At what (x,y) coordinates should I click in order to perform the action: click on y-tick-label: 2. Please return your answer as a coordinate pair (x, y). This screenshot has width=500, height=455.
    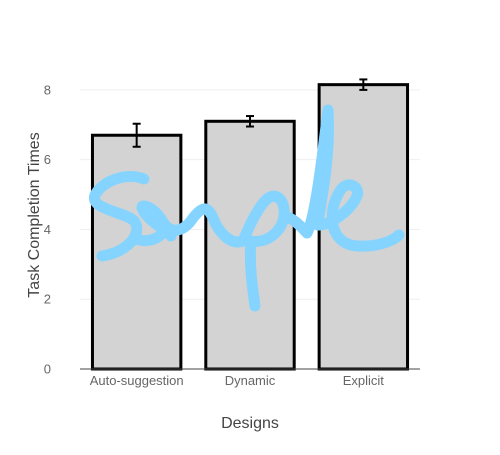
    Looking at the image, I should click on (47, 299).